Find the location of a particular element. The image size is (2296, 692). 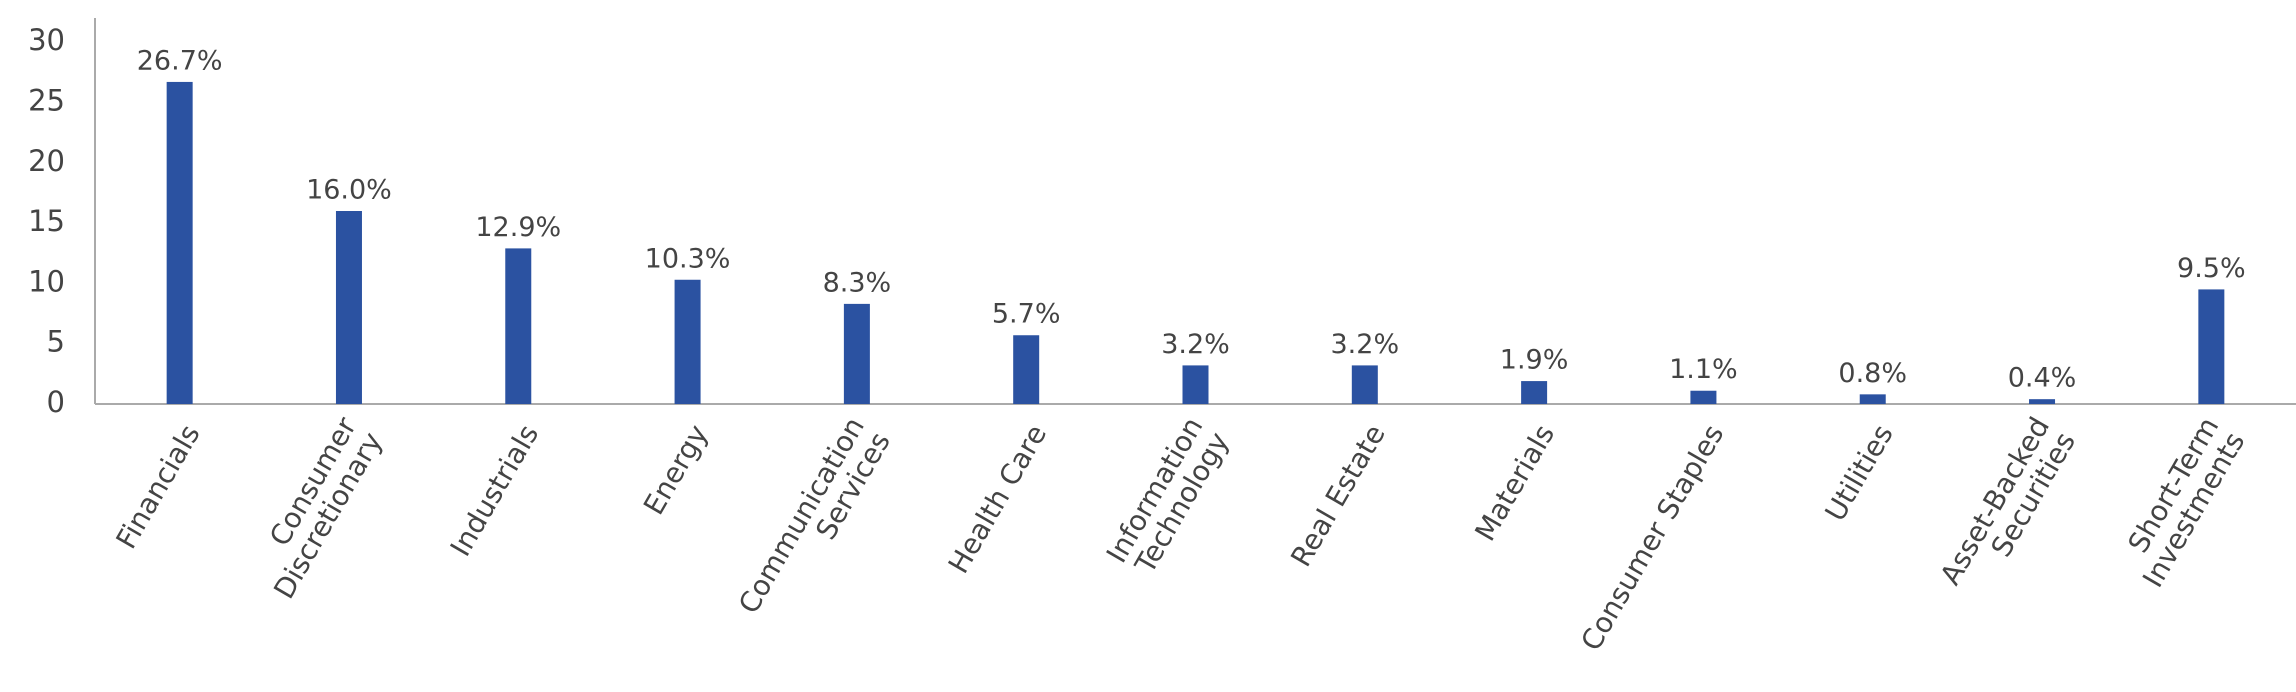

y-tick-label: 5 is located at coordinates (56, 342).